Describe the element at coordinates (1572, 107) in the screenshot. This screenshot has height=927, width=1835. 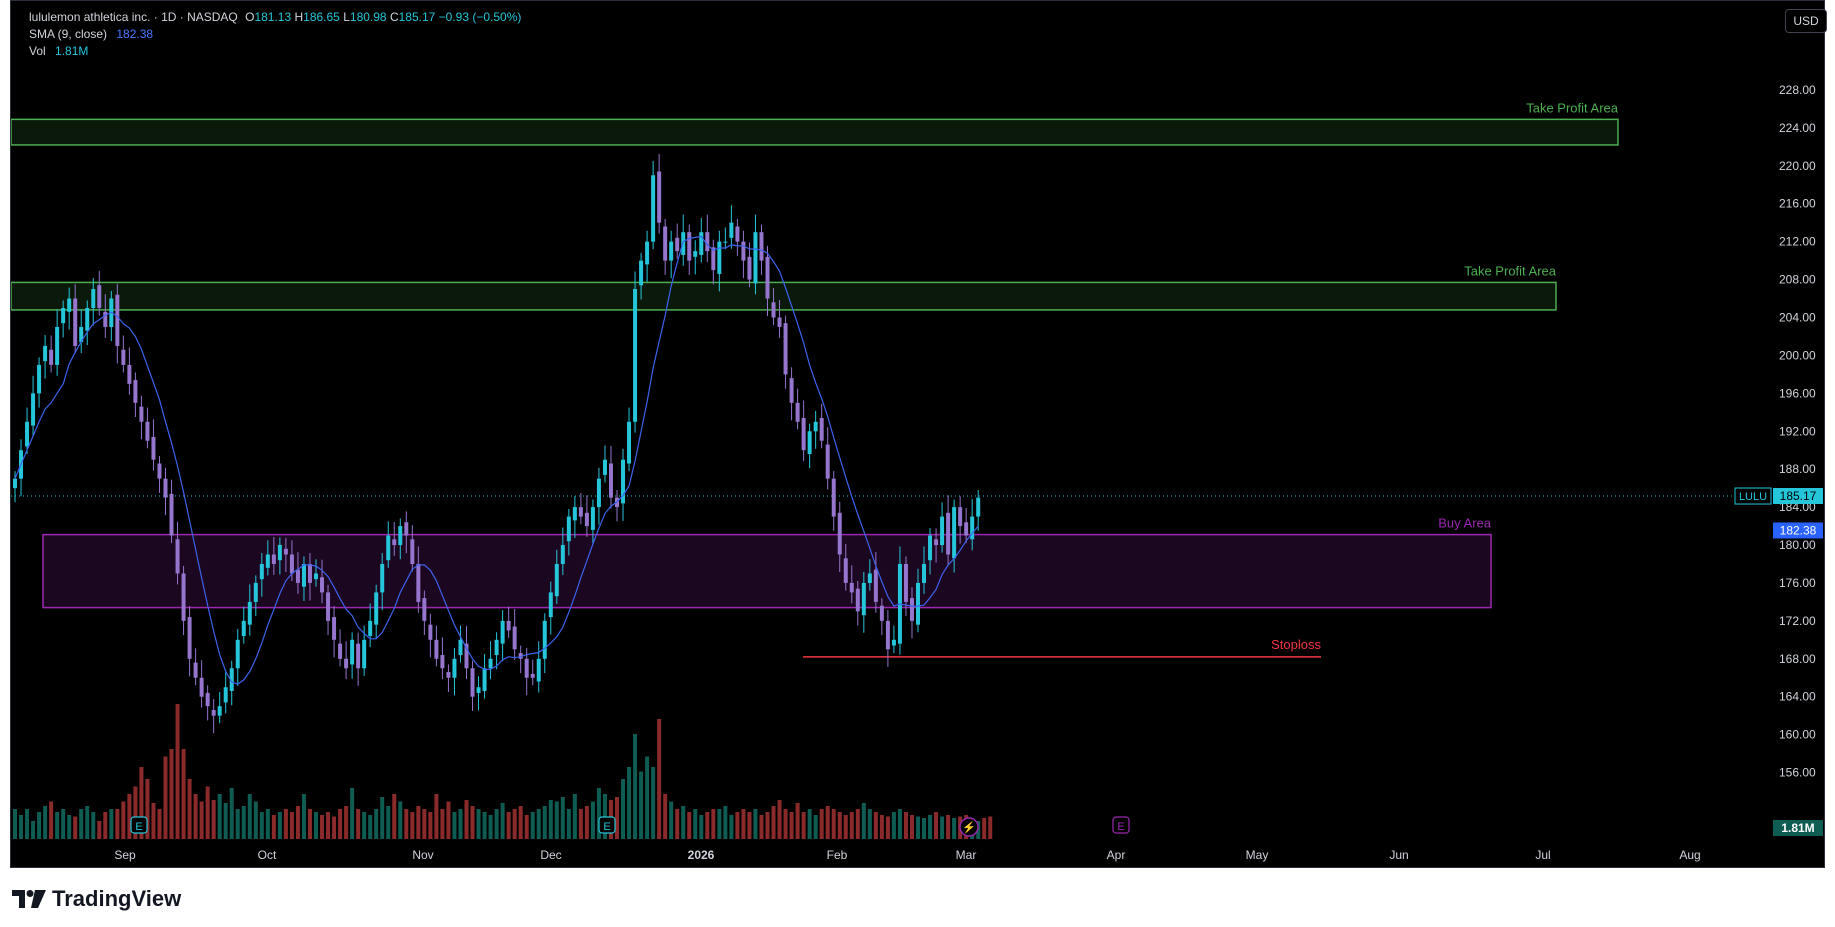
I see `take-profit-label: Take Profit Area` at that location.